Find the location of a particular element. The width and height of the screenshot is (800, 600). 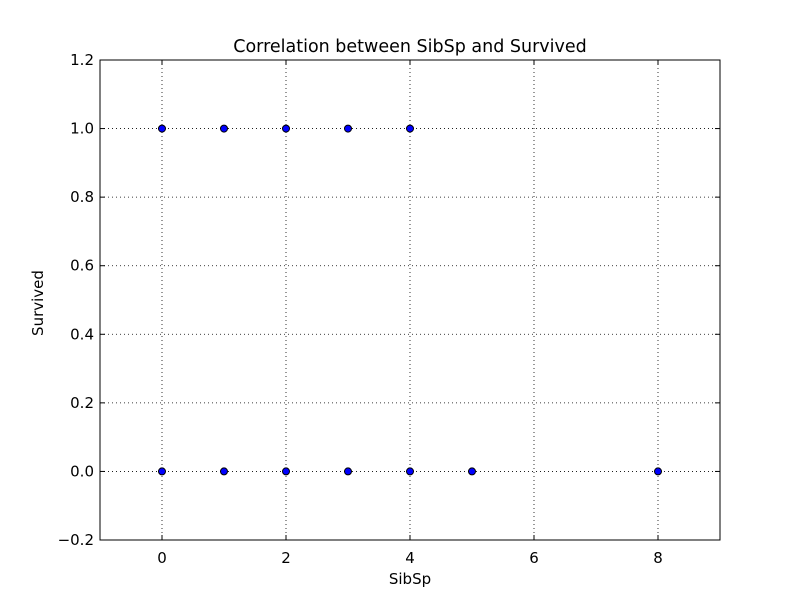

y-tick-label: 0.2 is located at coordinates (82, 403).